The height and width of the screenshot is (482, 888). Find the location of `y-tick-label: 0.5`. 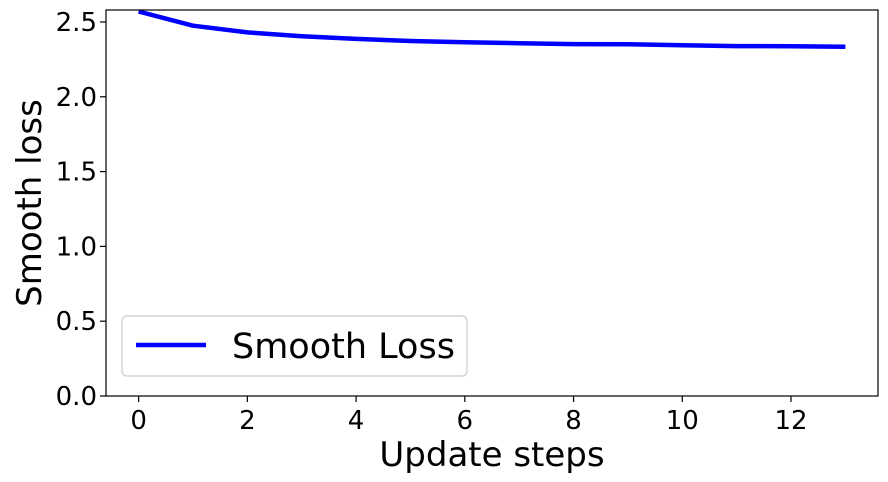

y-tick-label: 0.5 is located at coordinates (76, 322).